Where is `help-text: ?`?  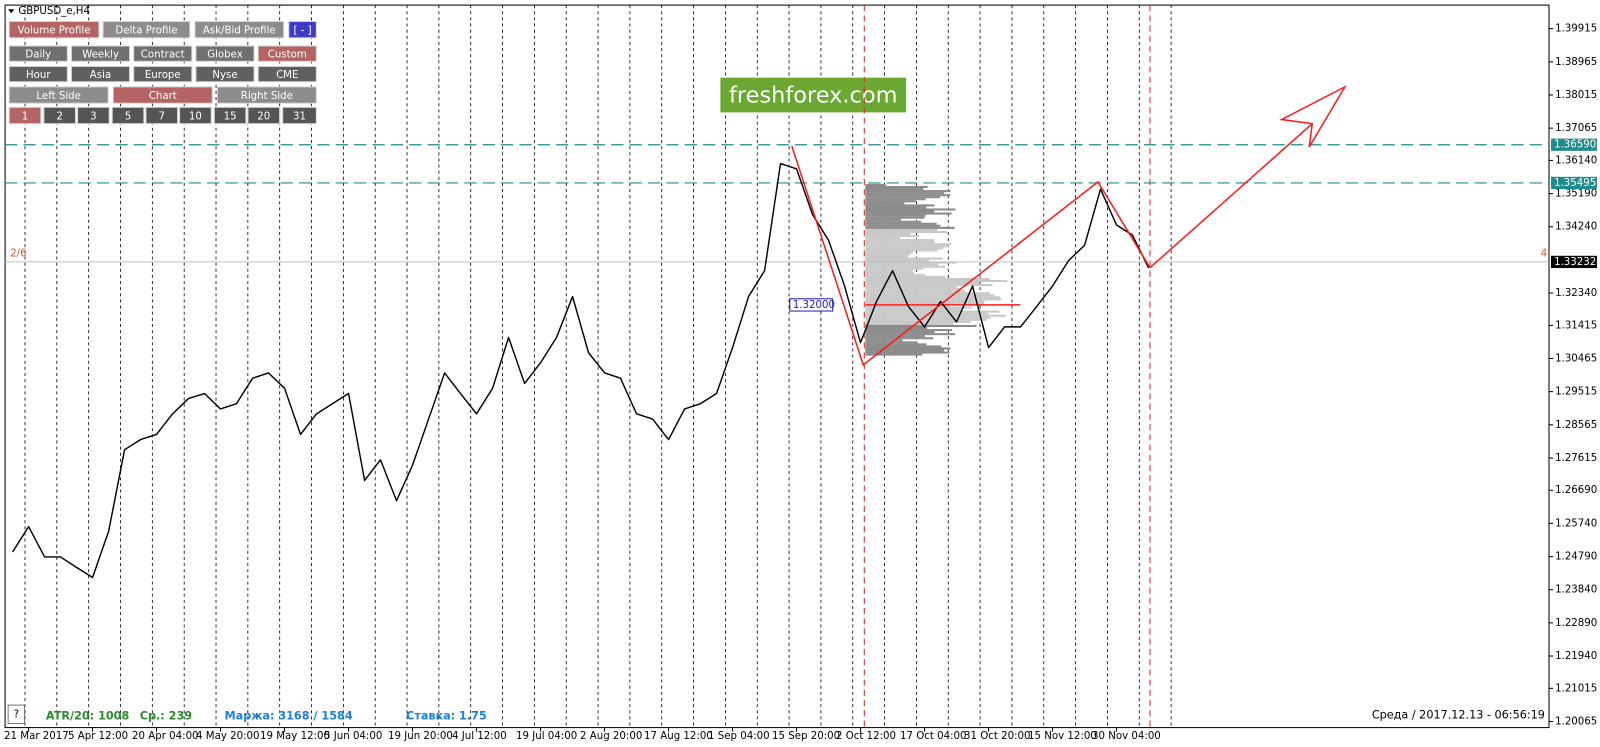 help-text: ? is located at coordinates (16, 714).